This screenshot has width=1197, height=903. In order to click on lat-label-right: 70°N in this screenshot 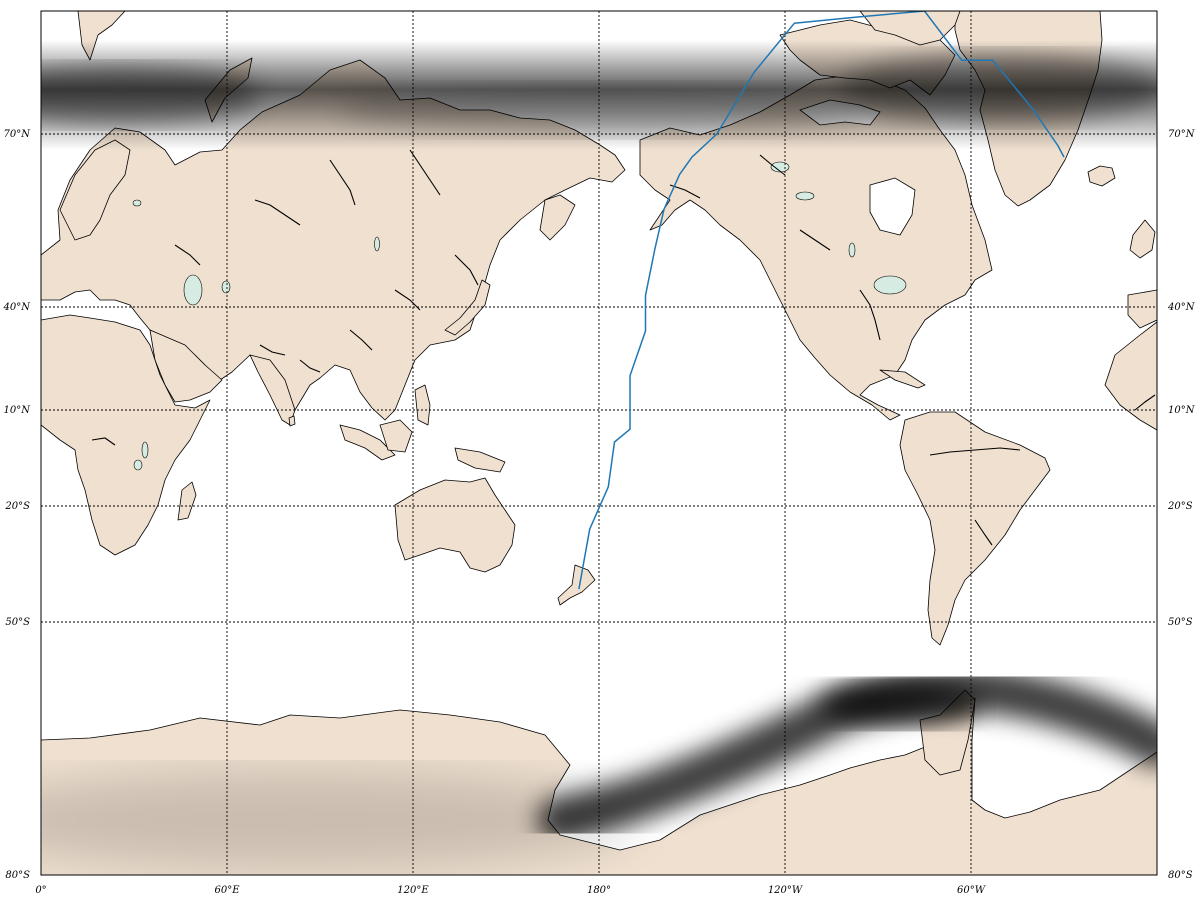, I will do `click(1182, 134)`.